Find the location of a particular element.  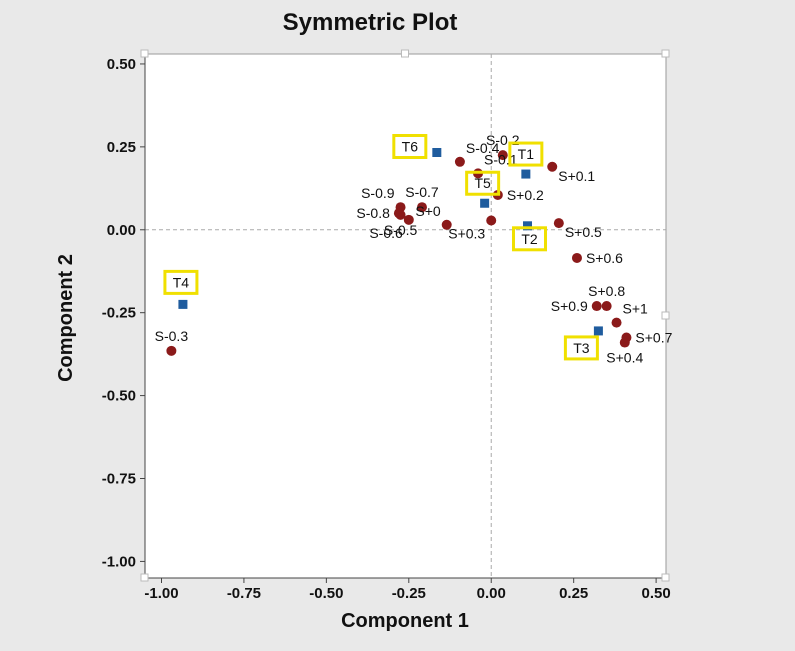

row-point-label: S+0.5 is located at coordinates (583, 232).